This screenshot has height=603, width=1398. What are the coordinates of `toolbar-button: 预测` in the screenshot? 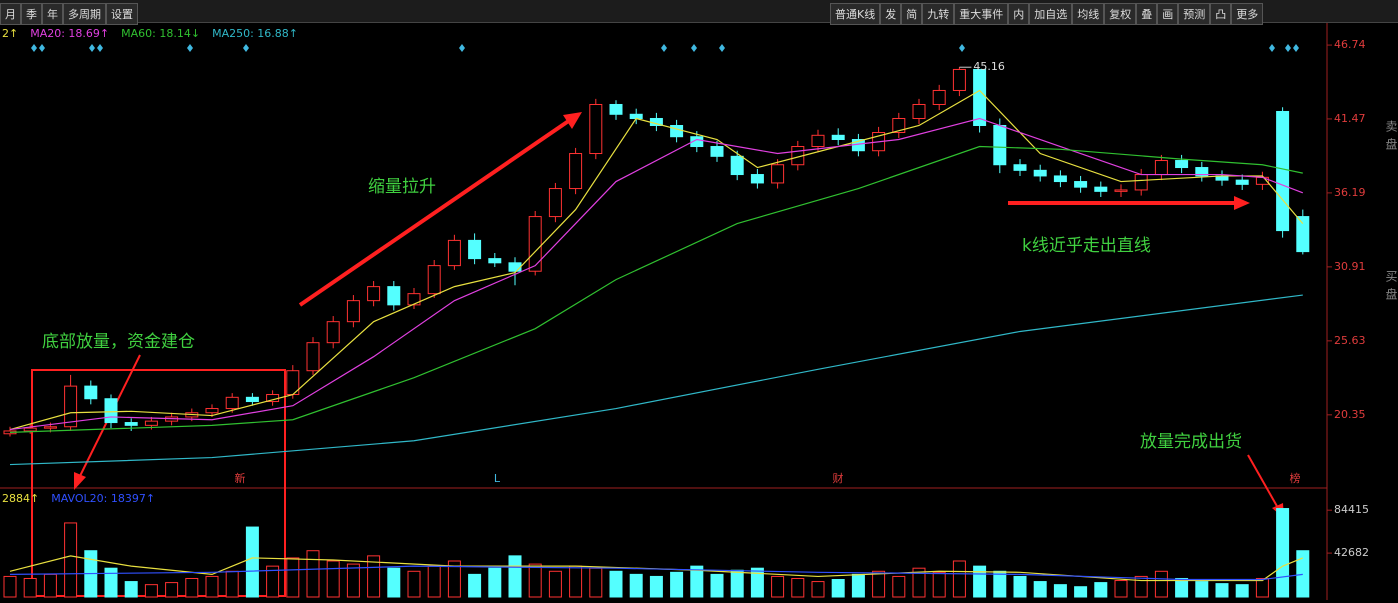 It's located at (1194, 14).